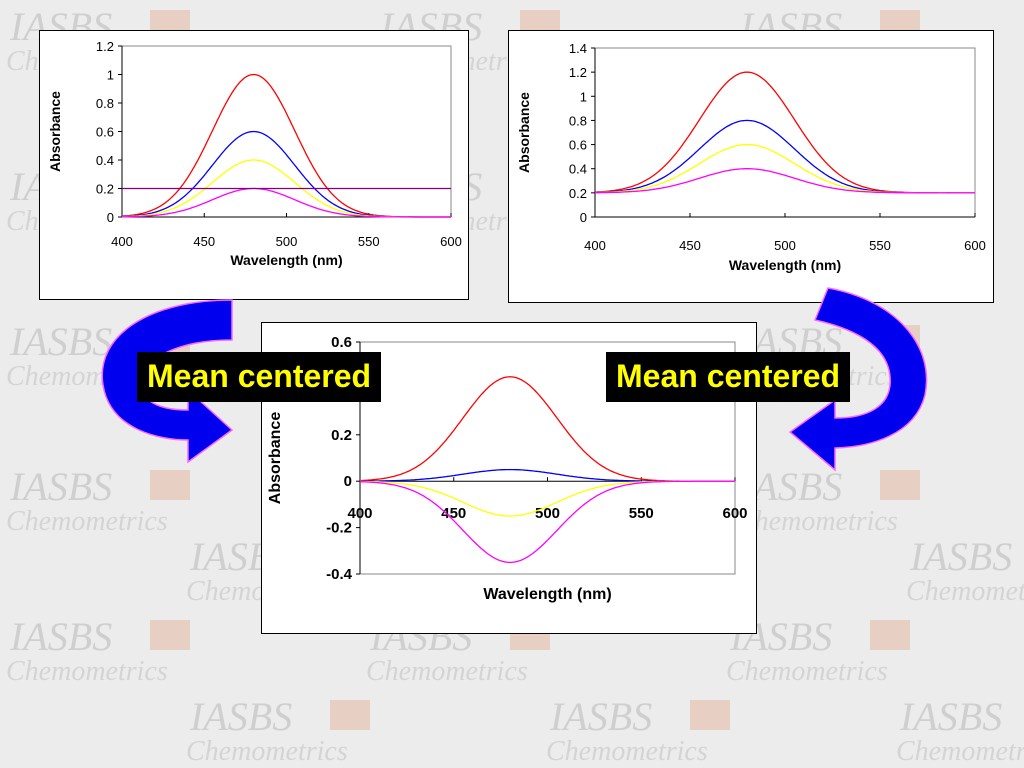 The height and width of the screenshot is (768, 1024). Describe the element at coordinates (858, 379) in the screenshot. I see `right-curved-arrow-icon` at that location.